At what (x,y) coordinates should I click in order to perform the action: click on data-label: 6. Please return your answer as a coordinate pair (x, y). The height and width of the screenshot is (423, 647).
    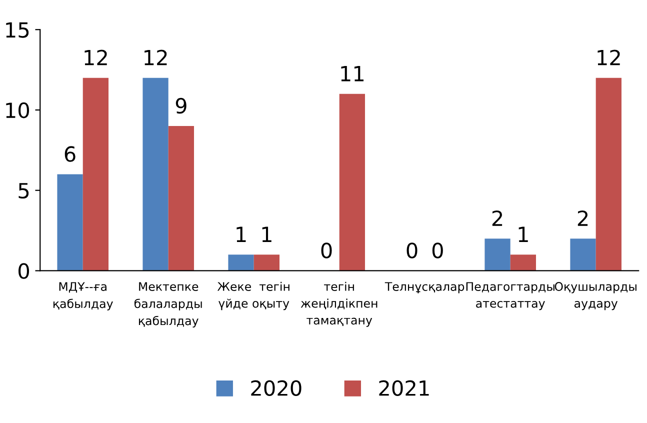
    Looking at the image, I should click on (70, 154).